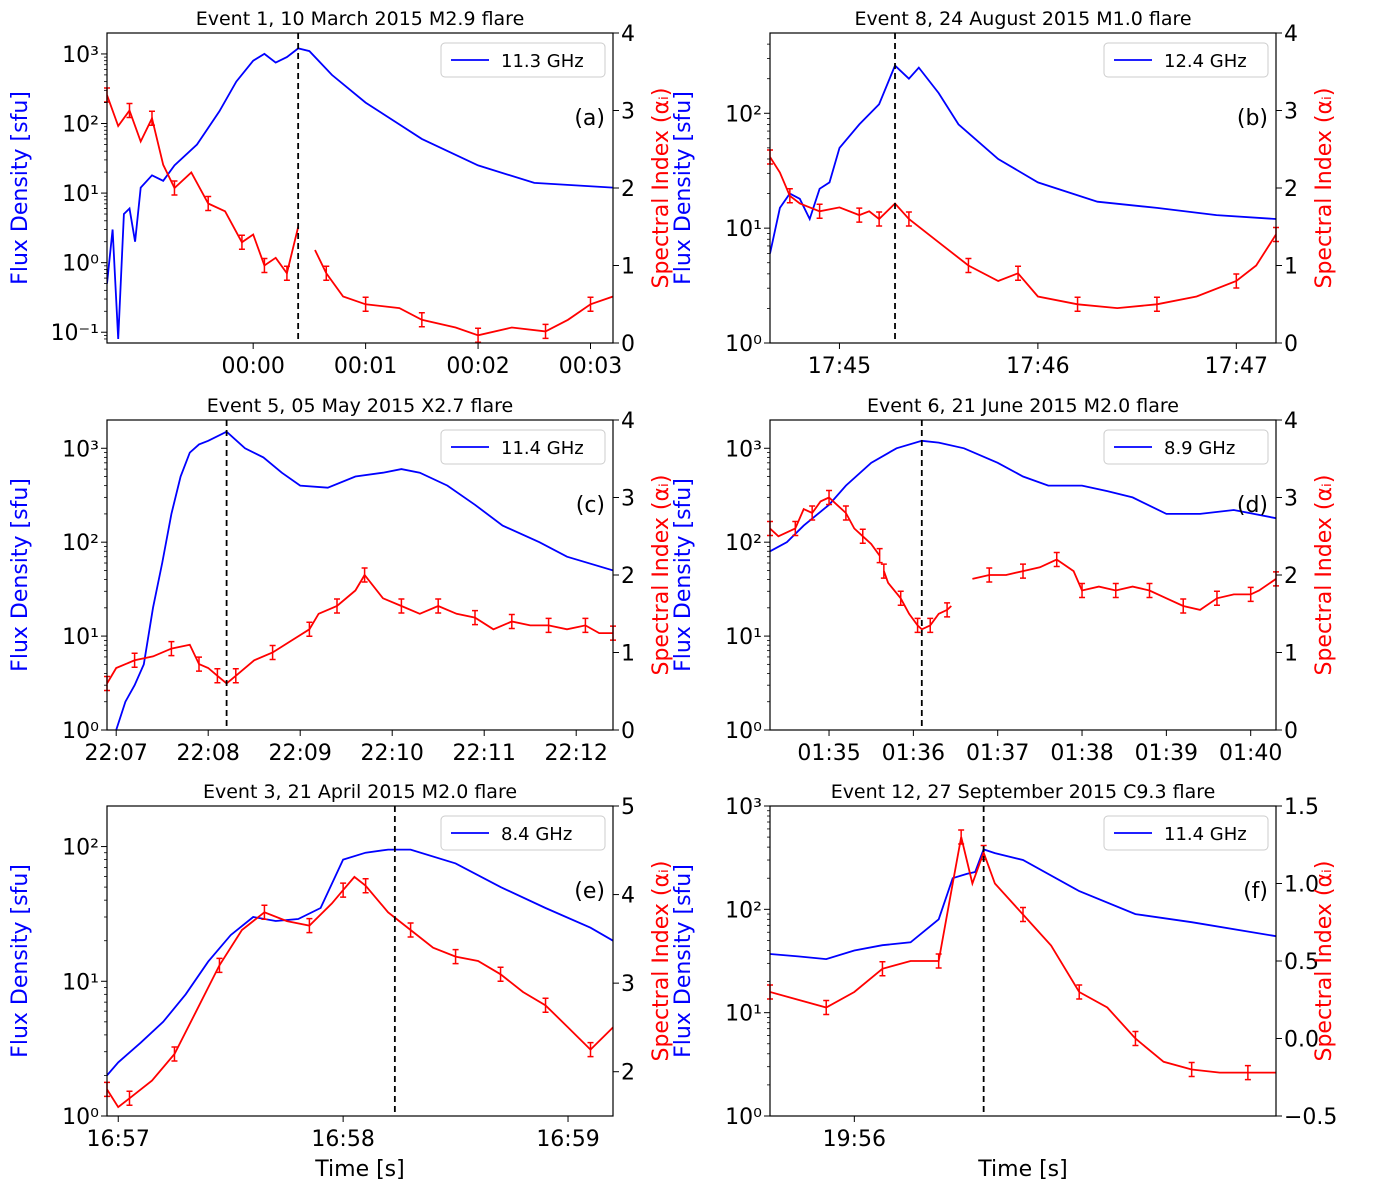  Describe the element at coordinates (567, 1139) in the screenshot. I see `x-tick-label: 16:59` at that location.